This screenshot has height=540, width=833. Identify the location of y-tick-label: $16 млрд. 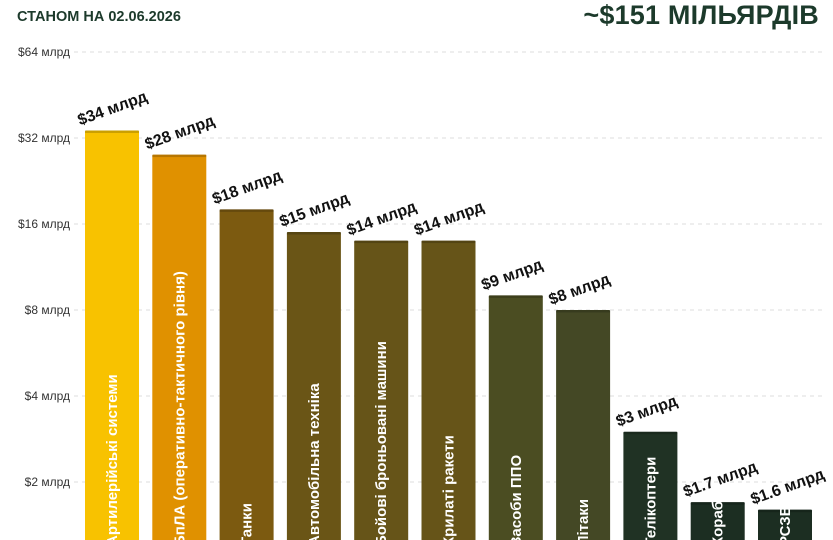
(44, 224).